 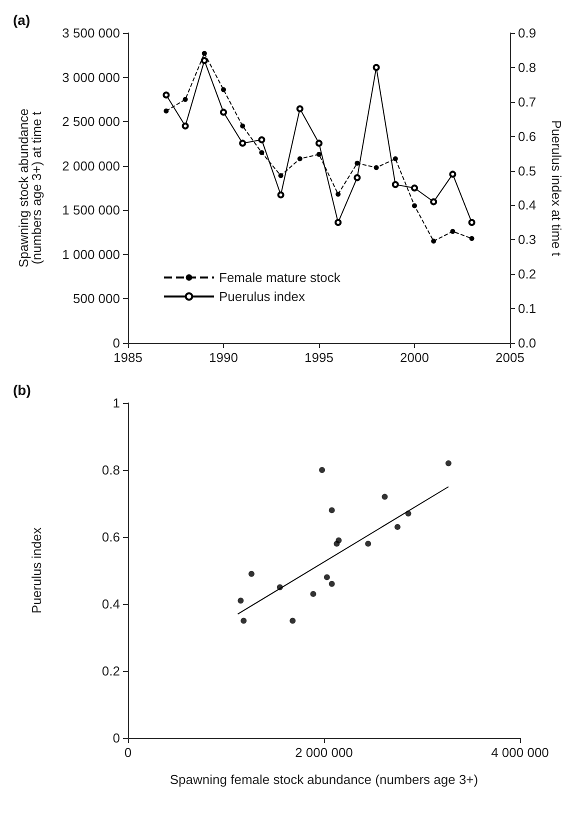 I want to click on x-axis-title: Spawning female stock abundance (numbers age 3+), so click(x=324, y=779).